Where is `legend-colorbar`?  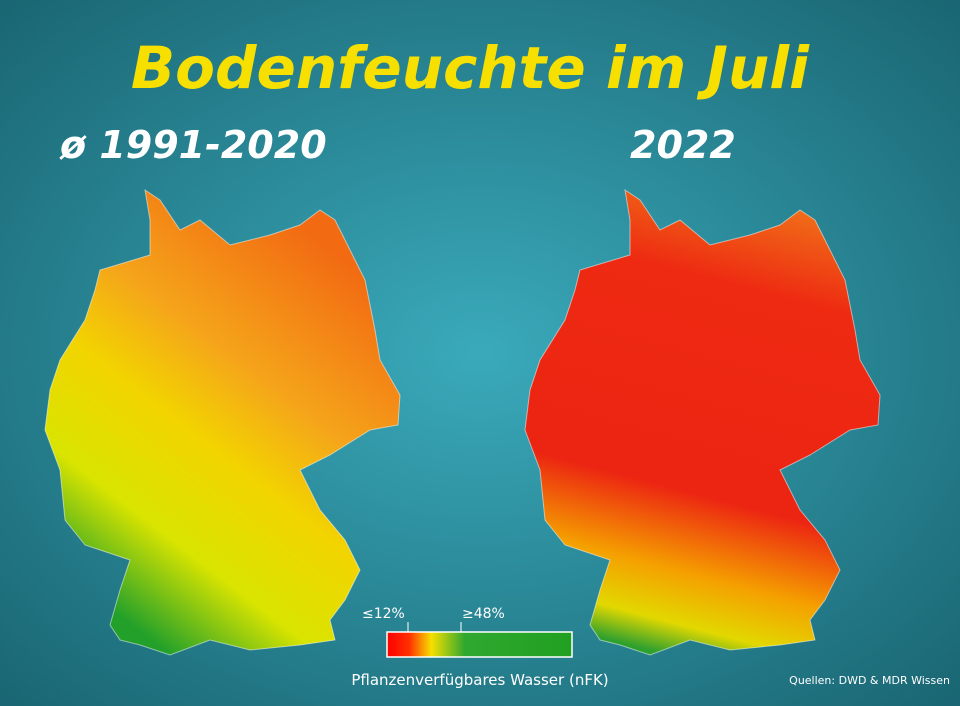 legend-colorbar is located at coordinates (479, 644).